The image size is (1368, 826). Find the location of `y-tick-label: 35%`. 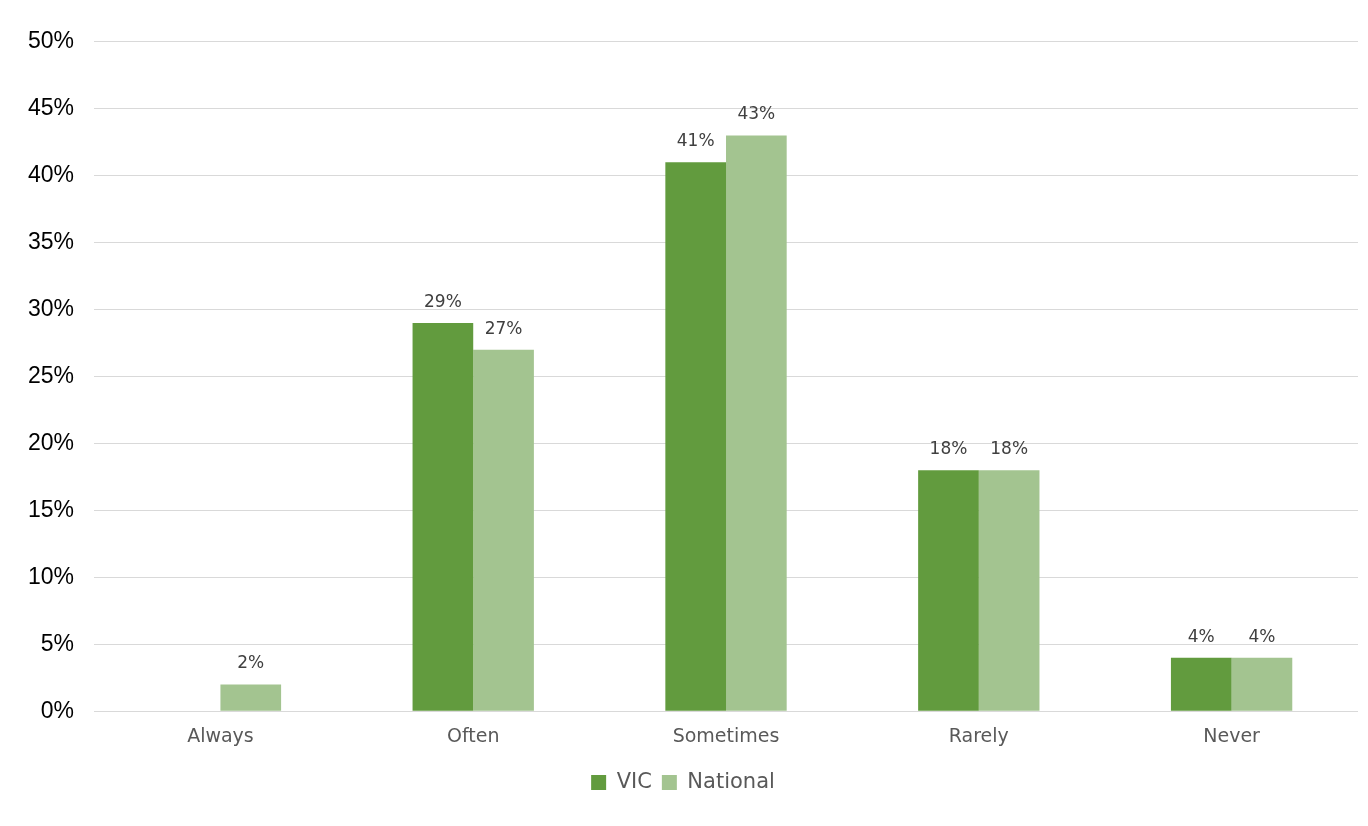

y-tick-label: 35% is located at coordinates (51, 240).